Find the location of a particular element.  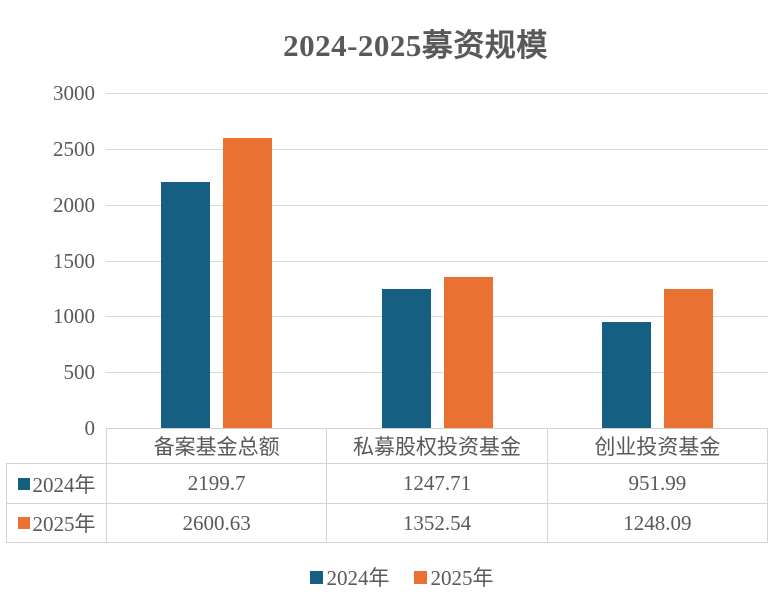

y-axis-tick-label: 1500 is located at coordinates (74, 261).